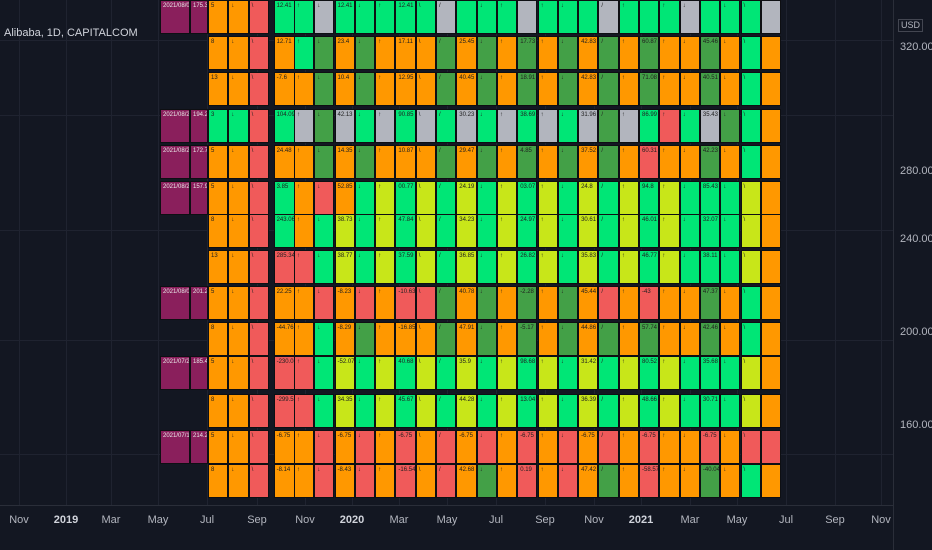 This screenshot has width=932, height=550. I want to click on grid-line-v, so click(881, 252).